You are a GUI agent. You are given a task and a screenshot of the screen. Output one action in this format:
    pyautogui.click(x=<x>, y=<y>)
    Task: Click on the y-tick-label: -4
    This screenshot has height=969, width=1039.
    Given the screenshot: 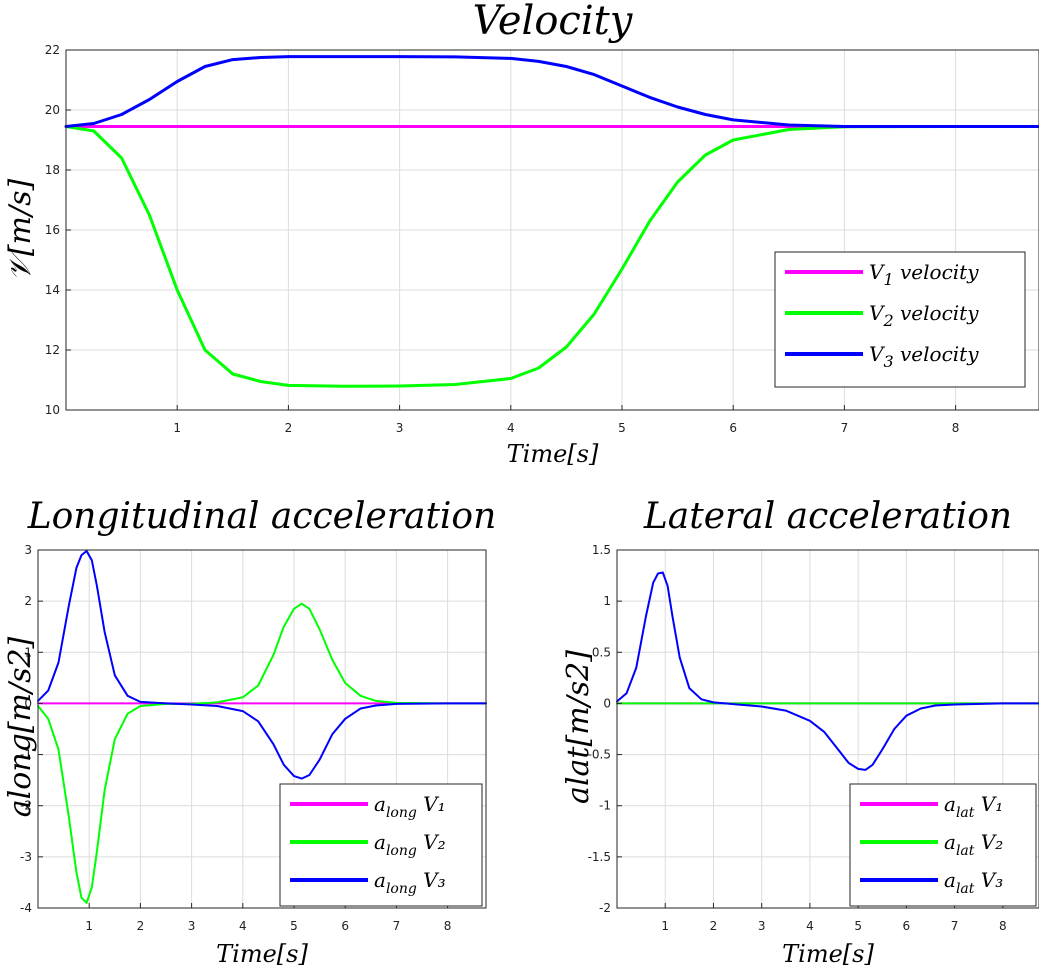 What is the action you would take?
    pyautogui.click(x=26, y=908)
    